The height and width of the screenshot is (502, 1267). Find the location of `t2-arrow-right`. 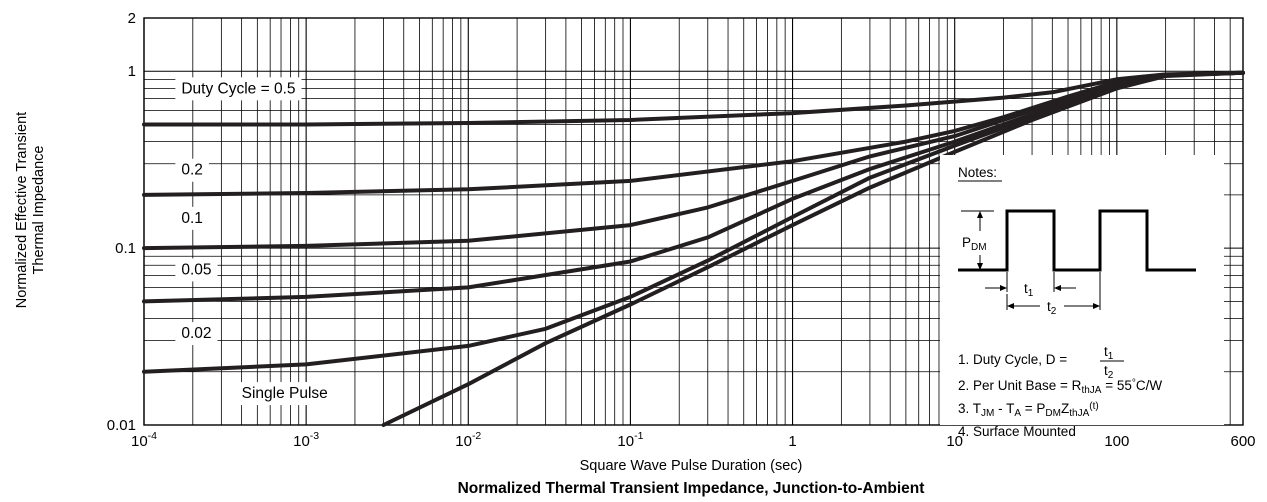

t2-arrow-right is located at coordinates (1096, 306).